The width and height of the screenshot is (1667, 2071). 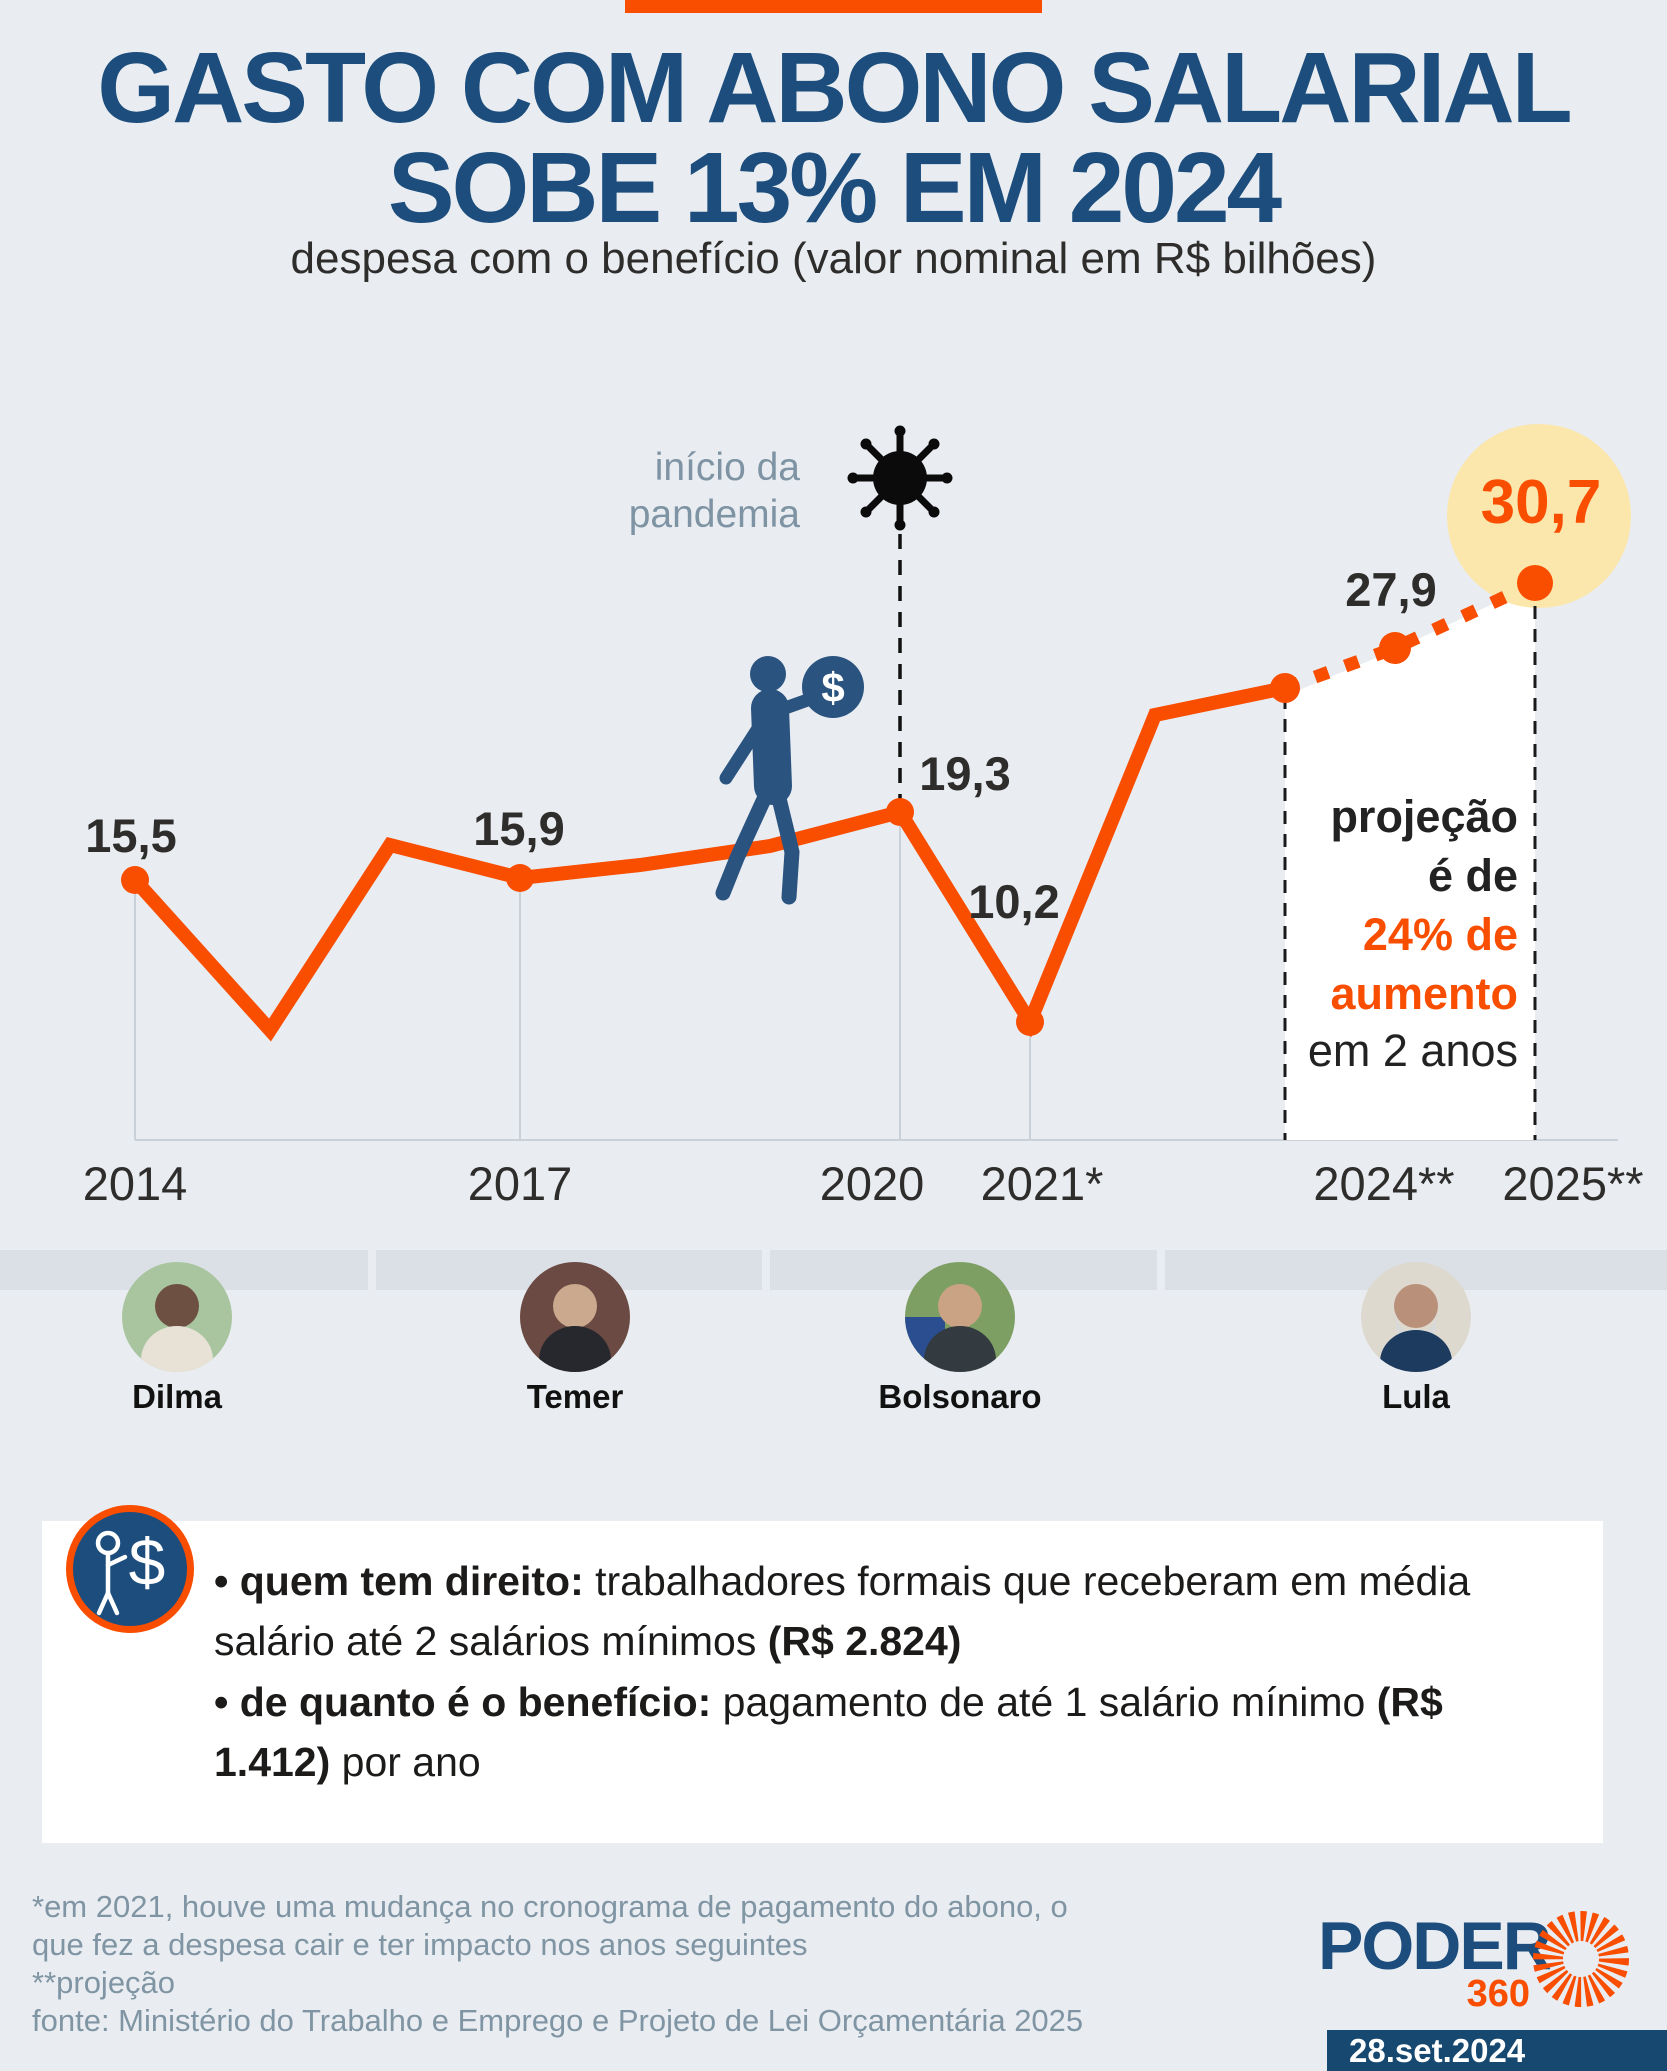 I want to click on highlight-halo, so click(x=1539, y=516).